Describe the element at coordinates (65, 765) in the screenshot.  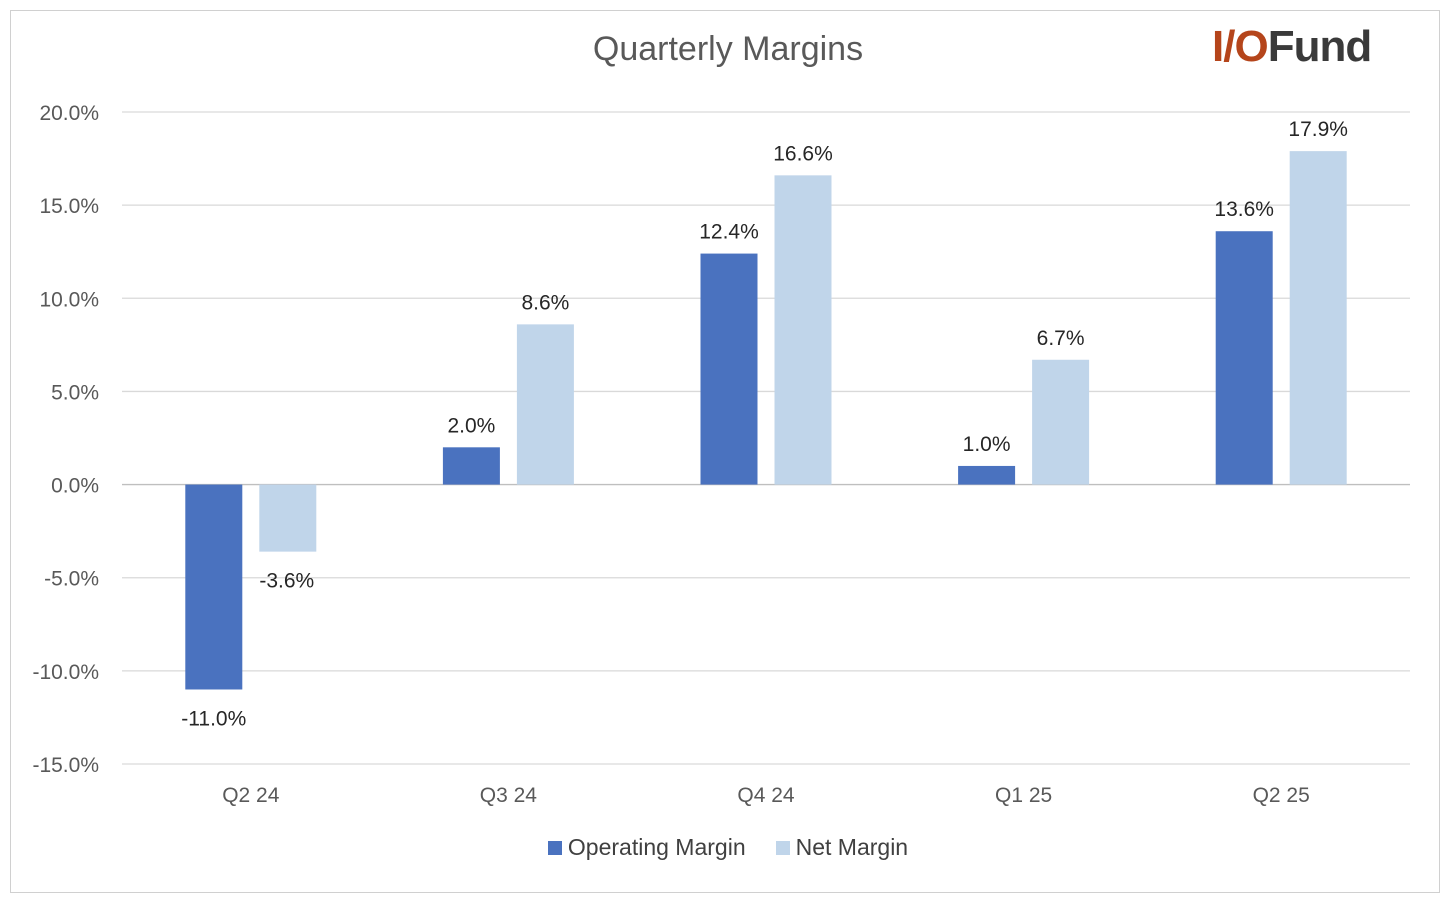
I see `y-tick-label: -15.0%` at that location.